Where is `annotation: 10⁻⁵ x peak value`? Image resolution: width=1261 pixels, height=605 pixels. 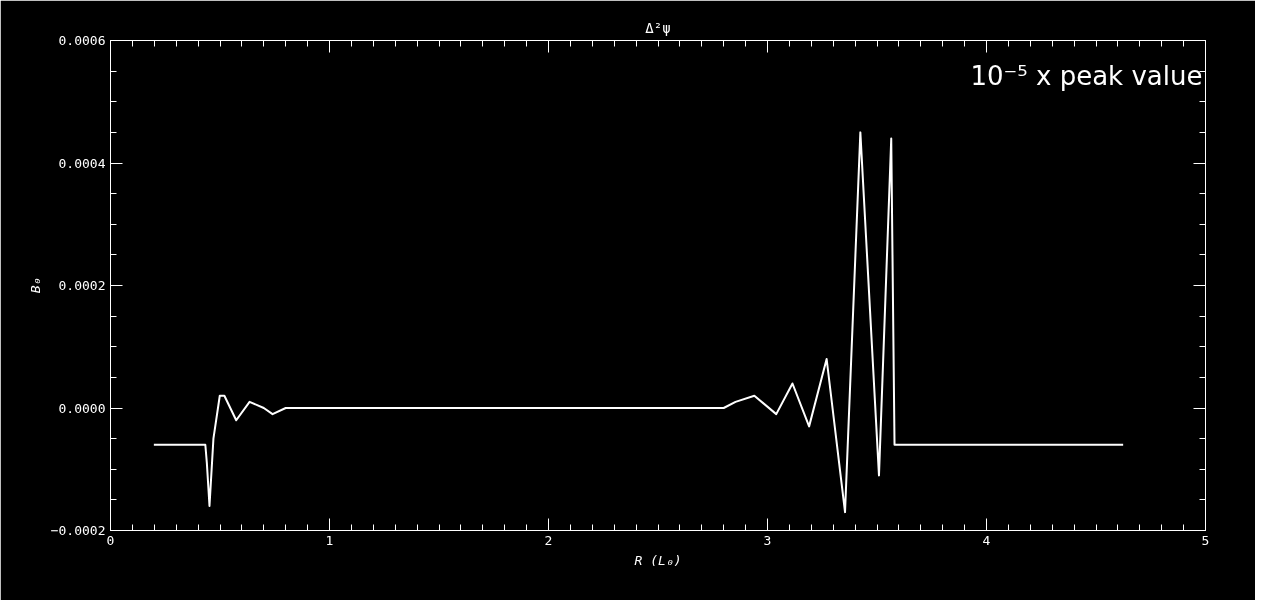
annotation: 10⁻⁵ x peak value is located at coordinates (1086, 75).